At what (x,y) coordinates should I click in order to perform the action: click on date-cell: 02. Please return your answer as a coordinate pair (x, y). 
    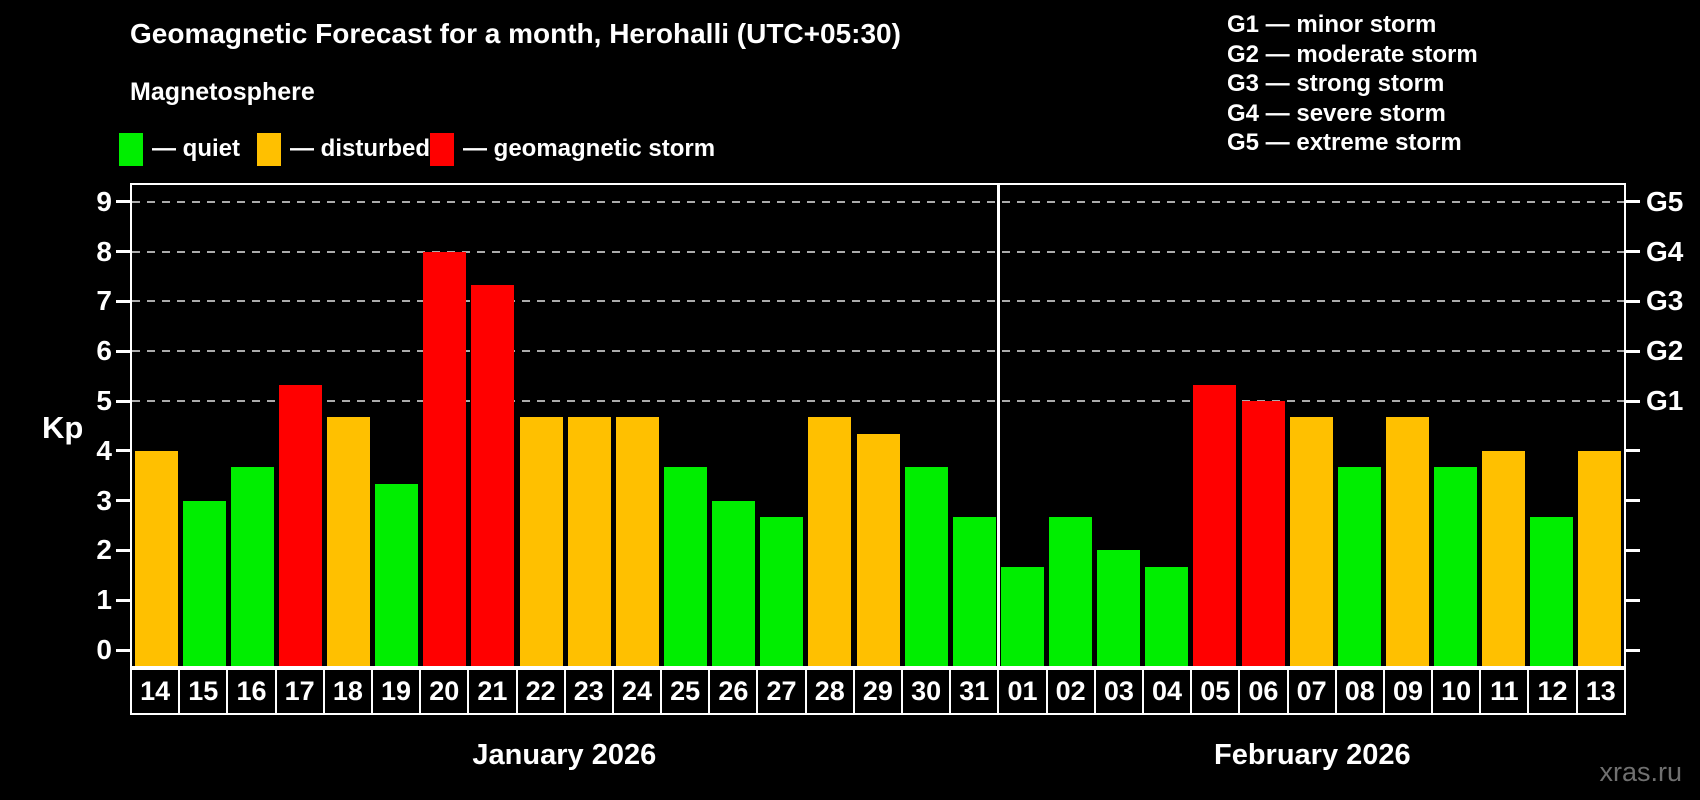
    Looking at the image, I should click on (1072, 691).